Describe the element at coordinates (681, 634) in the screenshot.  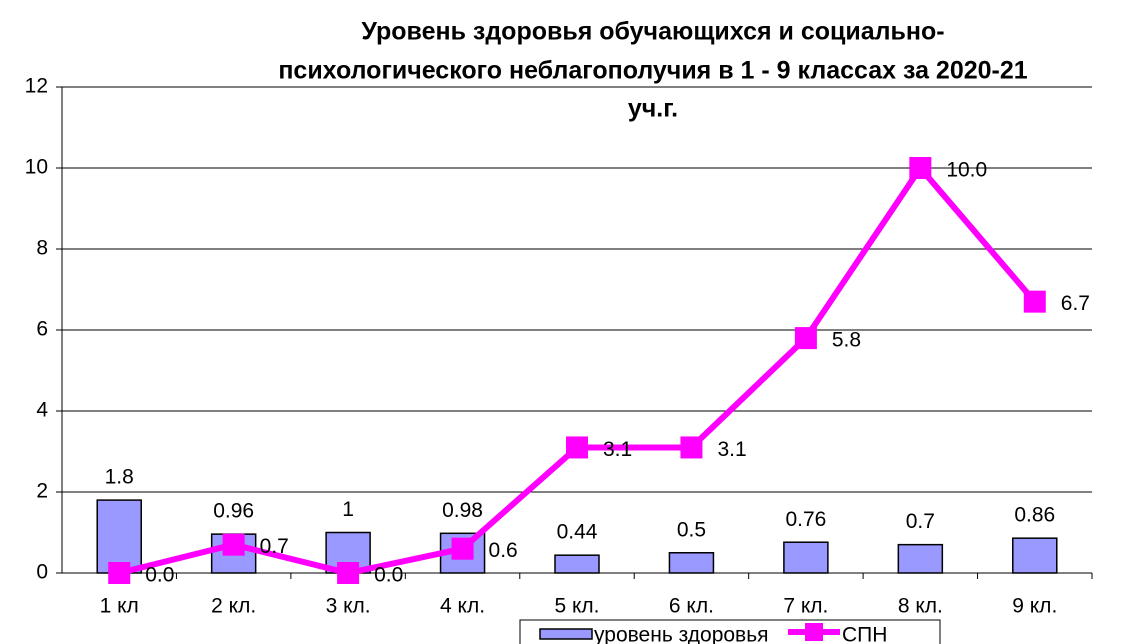
I see `legend-label: уровень здоровья` at that location.